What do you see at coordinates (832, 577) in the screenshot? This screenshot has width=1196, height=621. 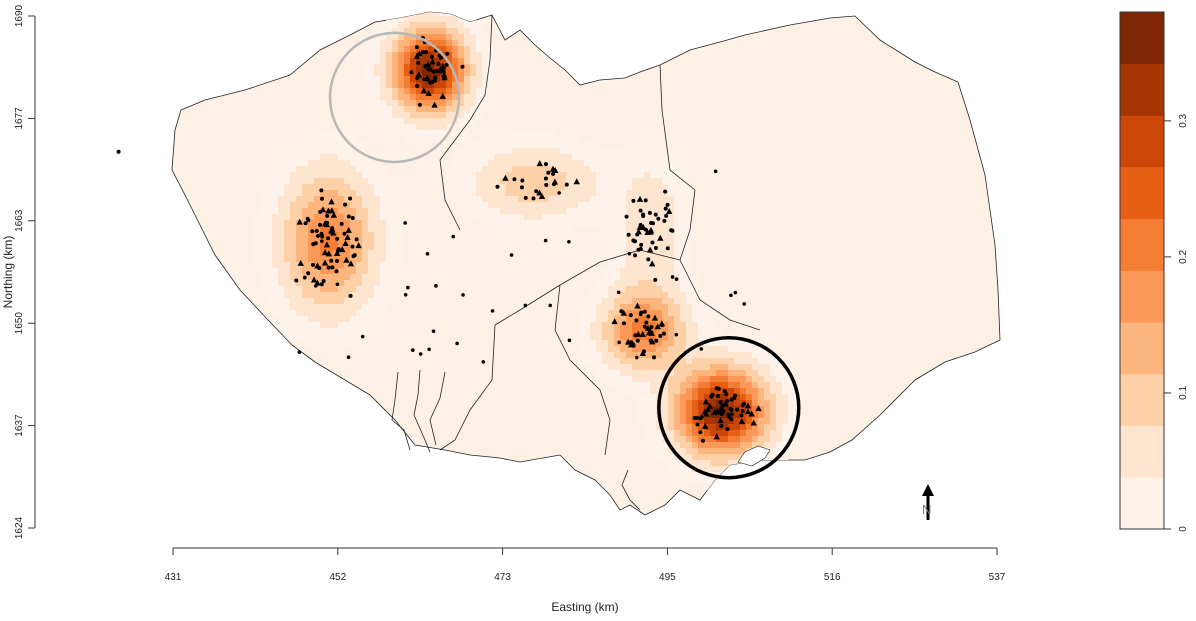 I see `x-tick-label: 516` at bounding box center [832, 577].